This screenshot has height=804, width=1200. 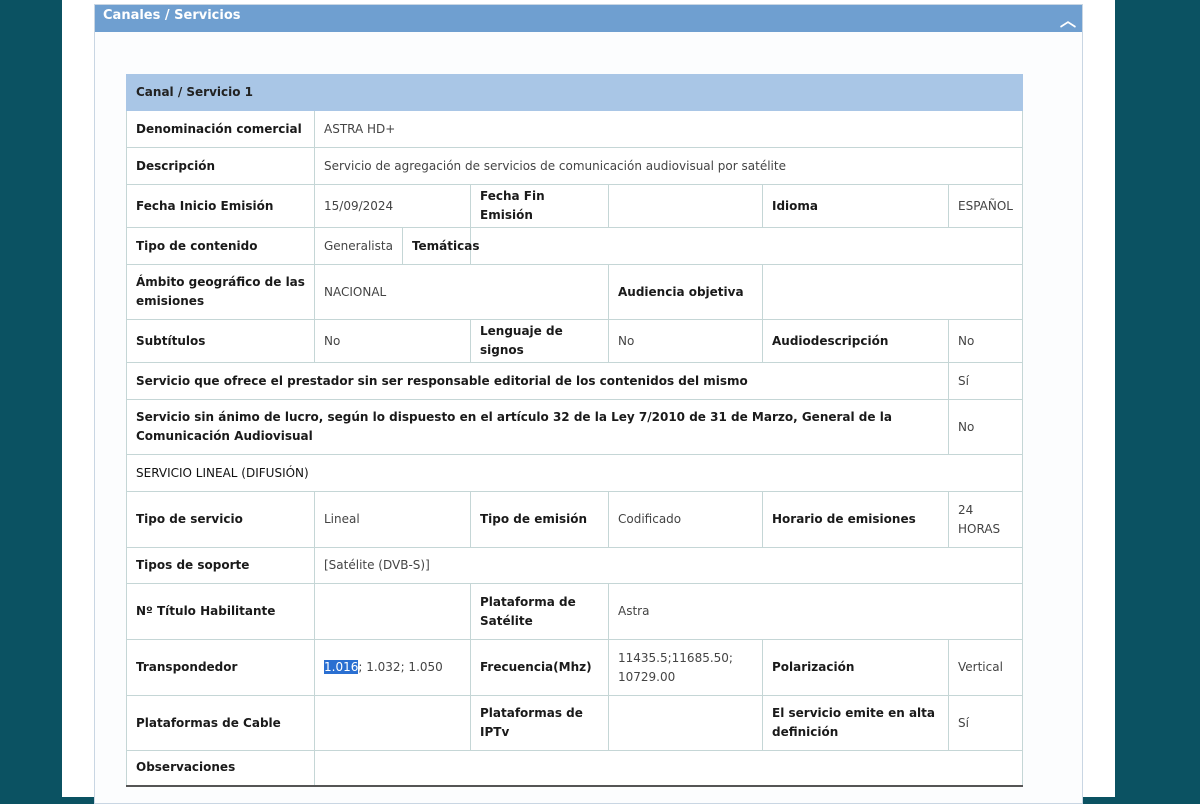 What do you see at coordinates (588, 18) in the screenshot?
I see `panel-header: Canales / Servicios ︿` at bounding box center [588, 18].